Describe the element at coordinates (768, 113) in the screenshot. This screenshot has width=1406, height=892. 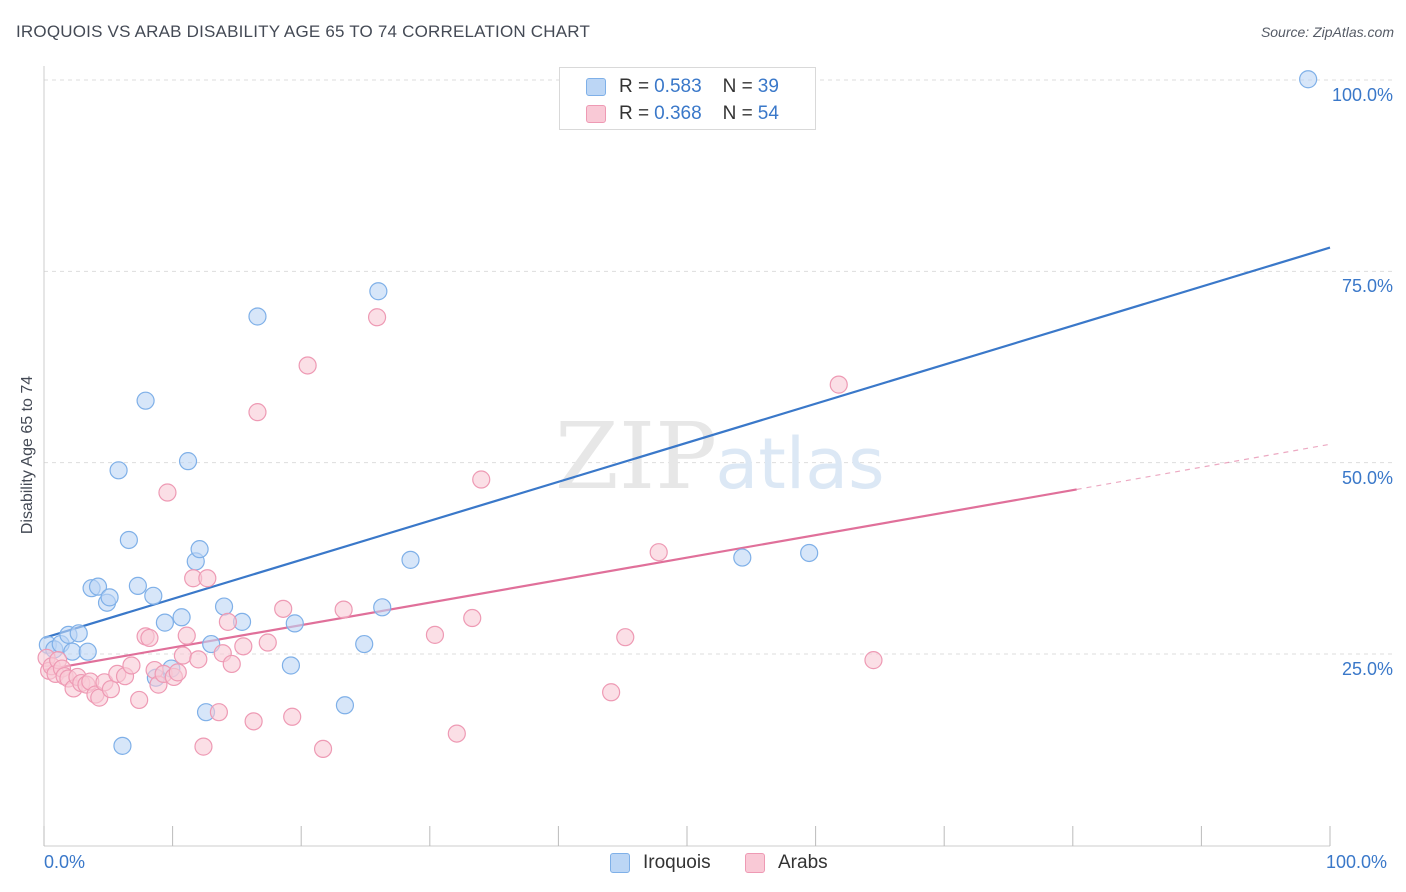
I see `legend-n-value-arabs: 54` at that location.